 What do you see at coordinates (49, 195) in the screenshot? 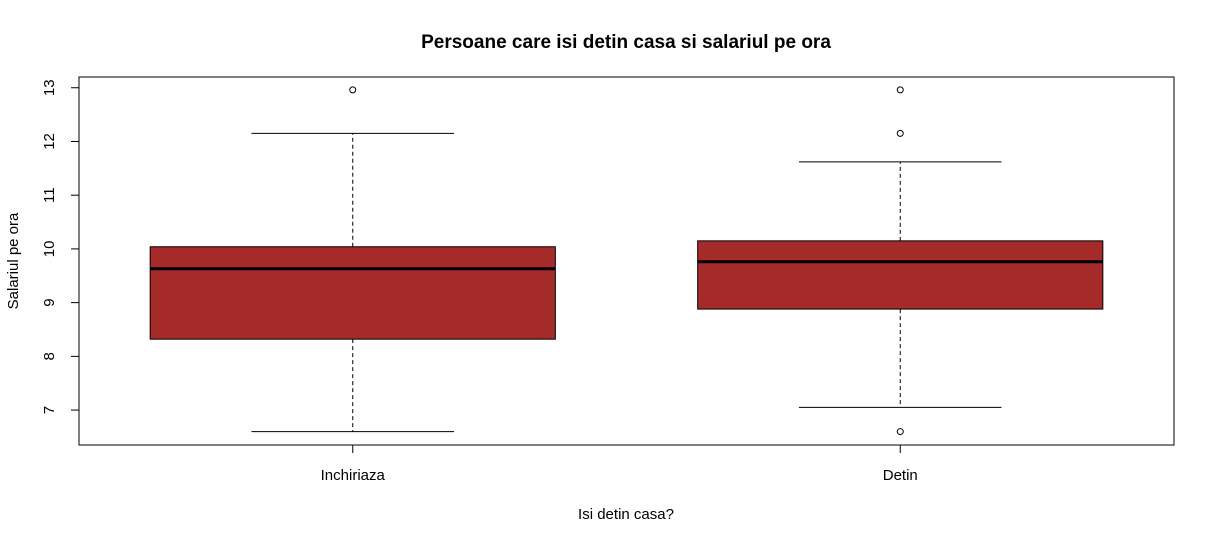
I see `y-tick-label: 11` at bounding box center [49, 195].